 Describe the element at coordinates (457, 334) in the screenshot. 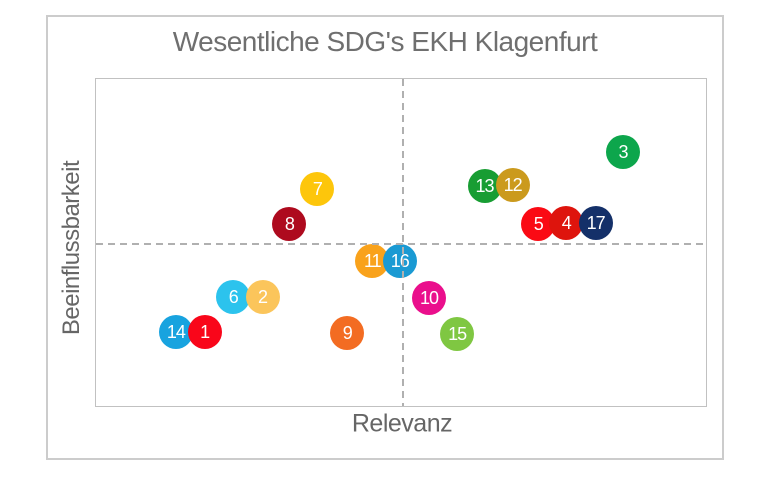

I see `sdg-point-15: 15` at that location.